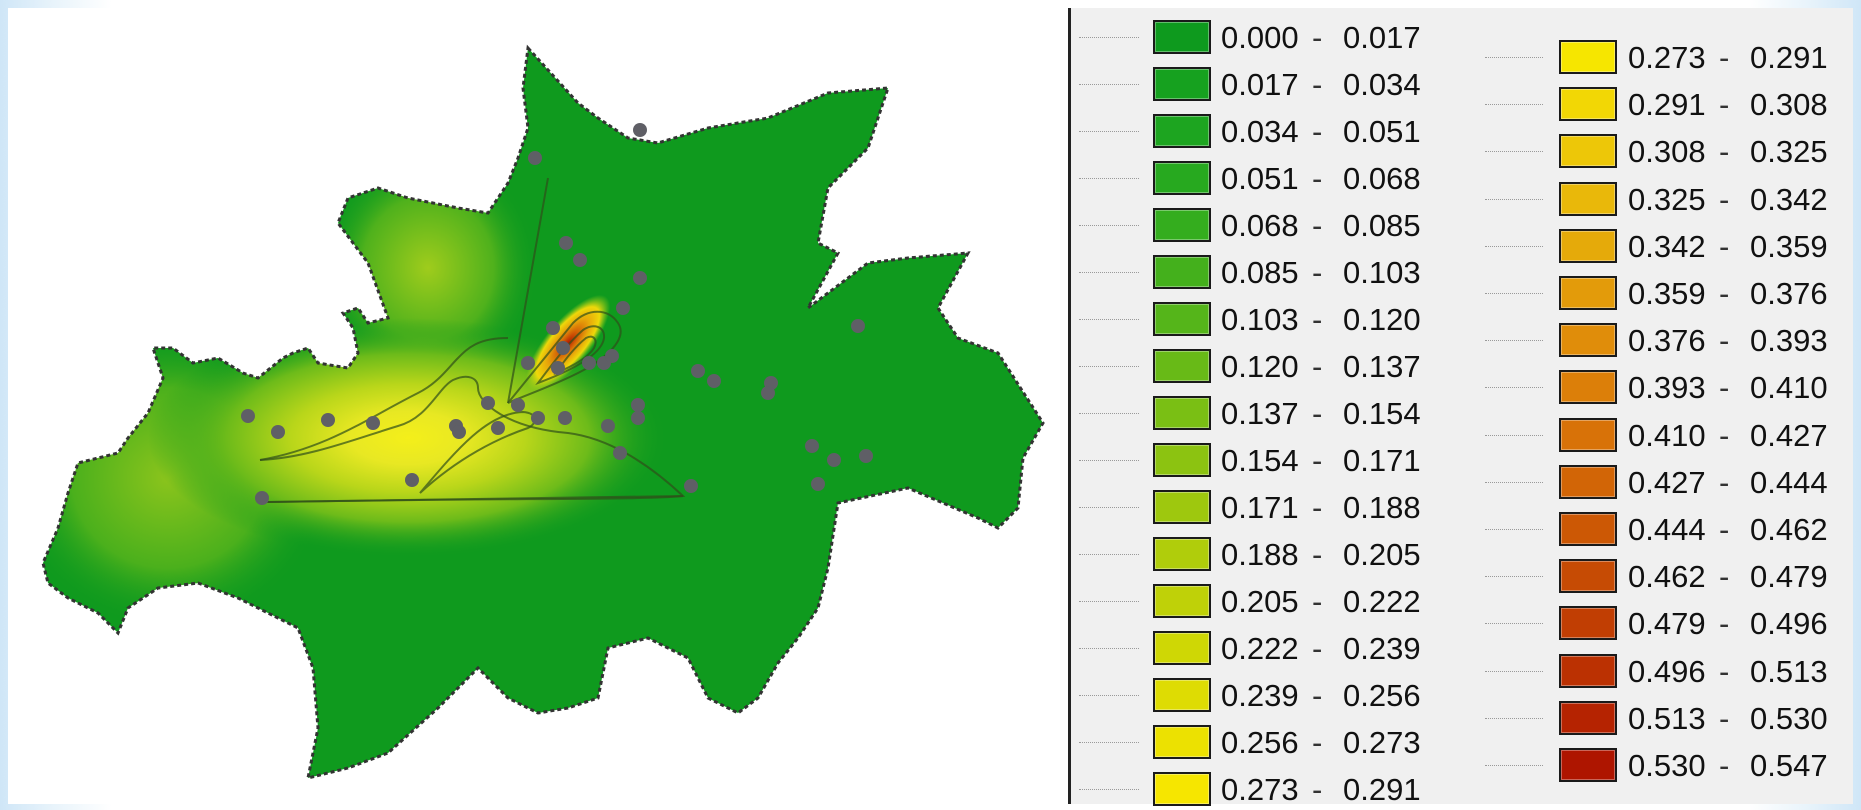  I want to click on legend-range-max: 0.171, so click(1382, 460).